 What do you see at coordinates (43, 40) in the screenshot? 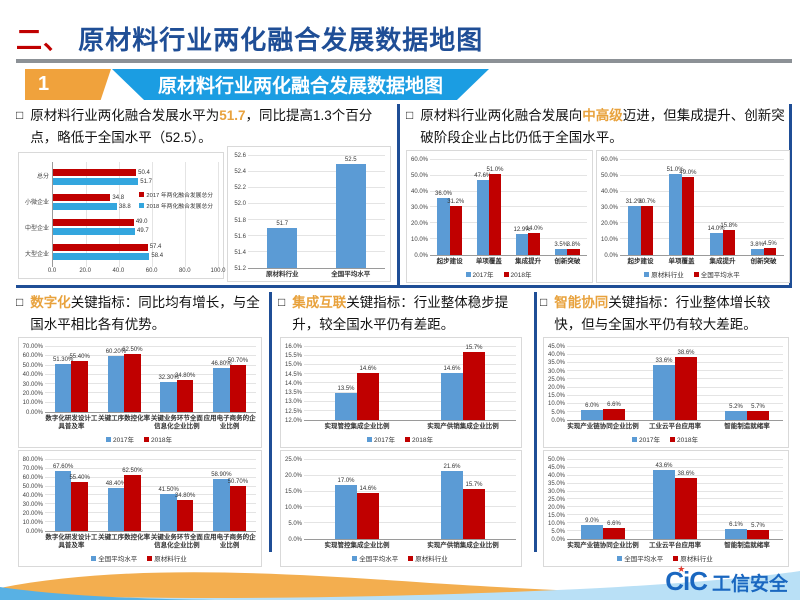
I see `page-title-number: 二、` at bounding box center [43, 40].